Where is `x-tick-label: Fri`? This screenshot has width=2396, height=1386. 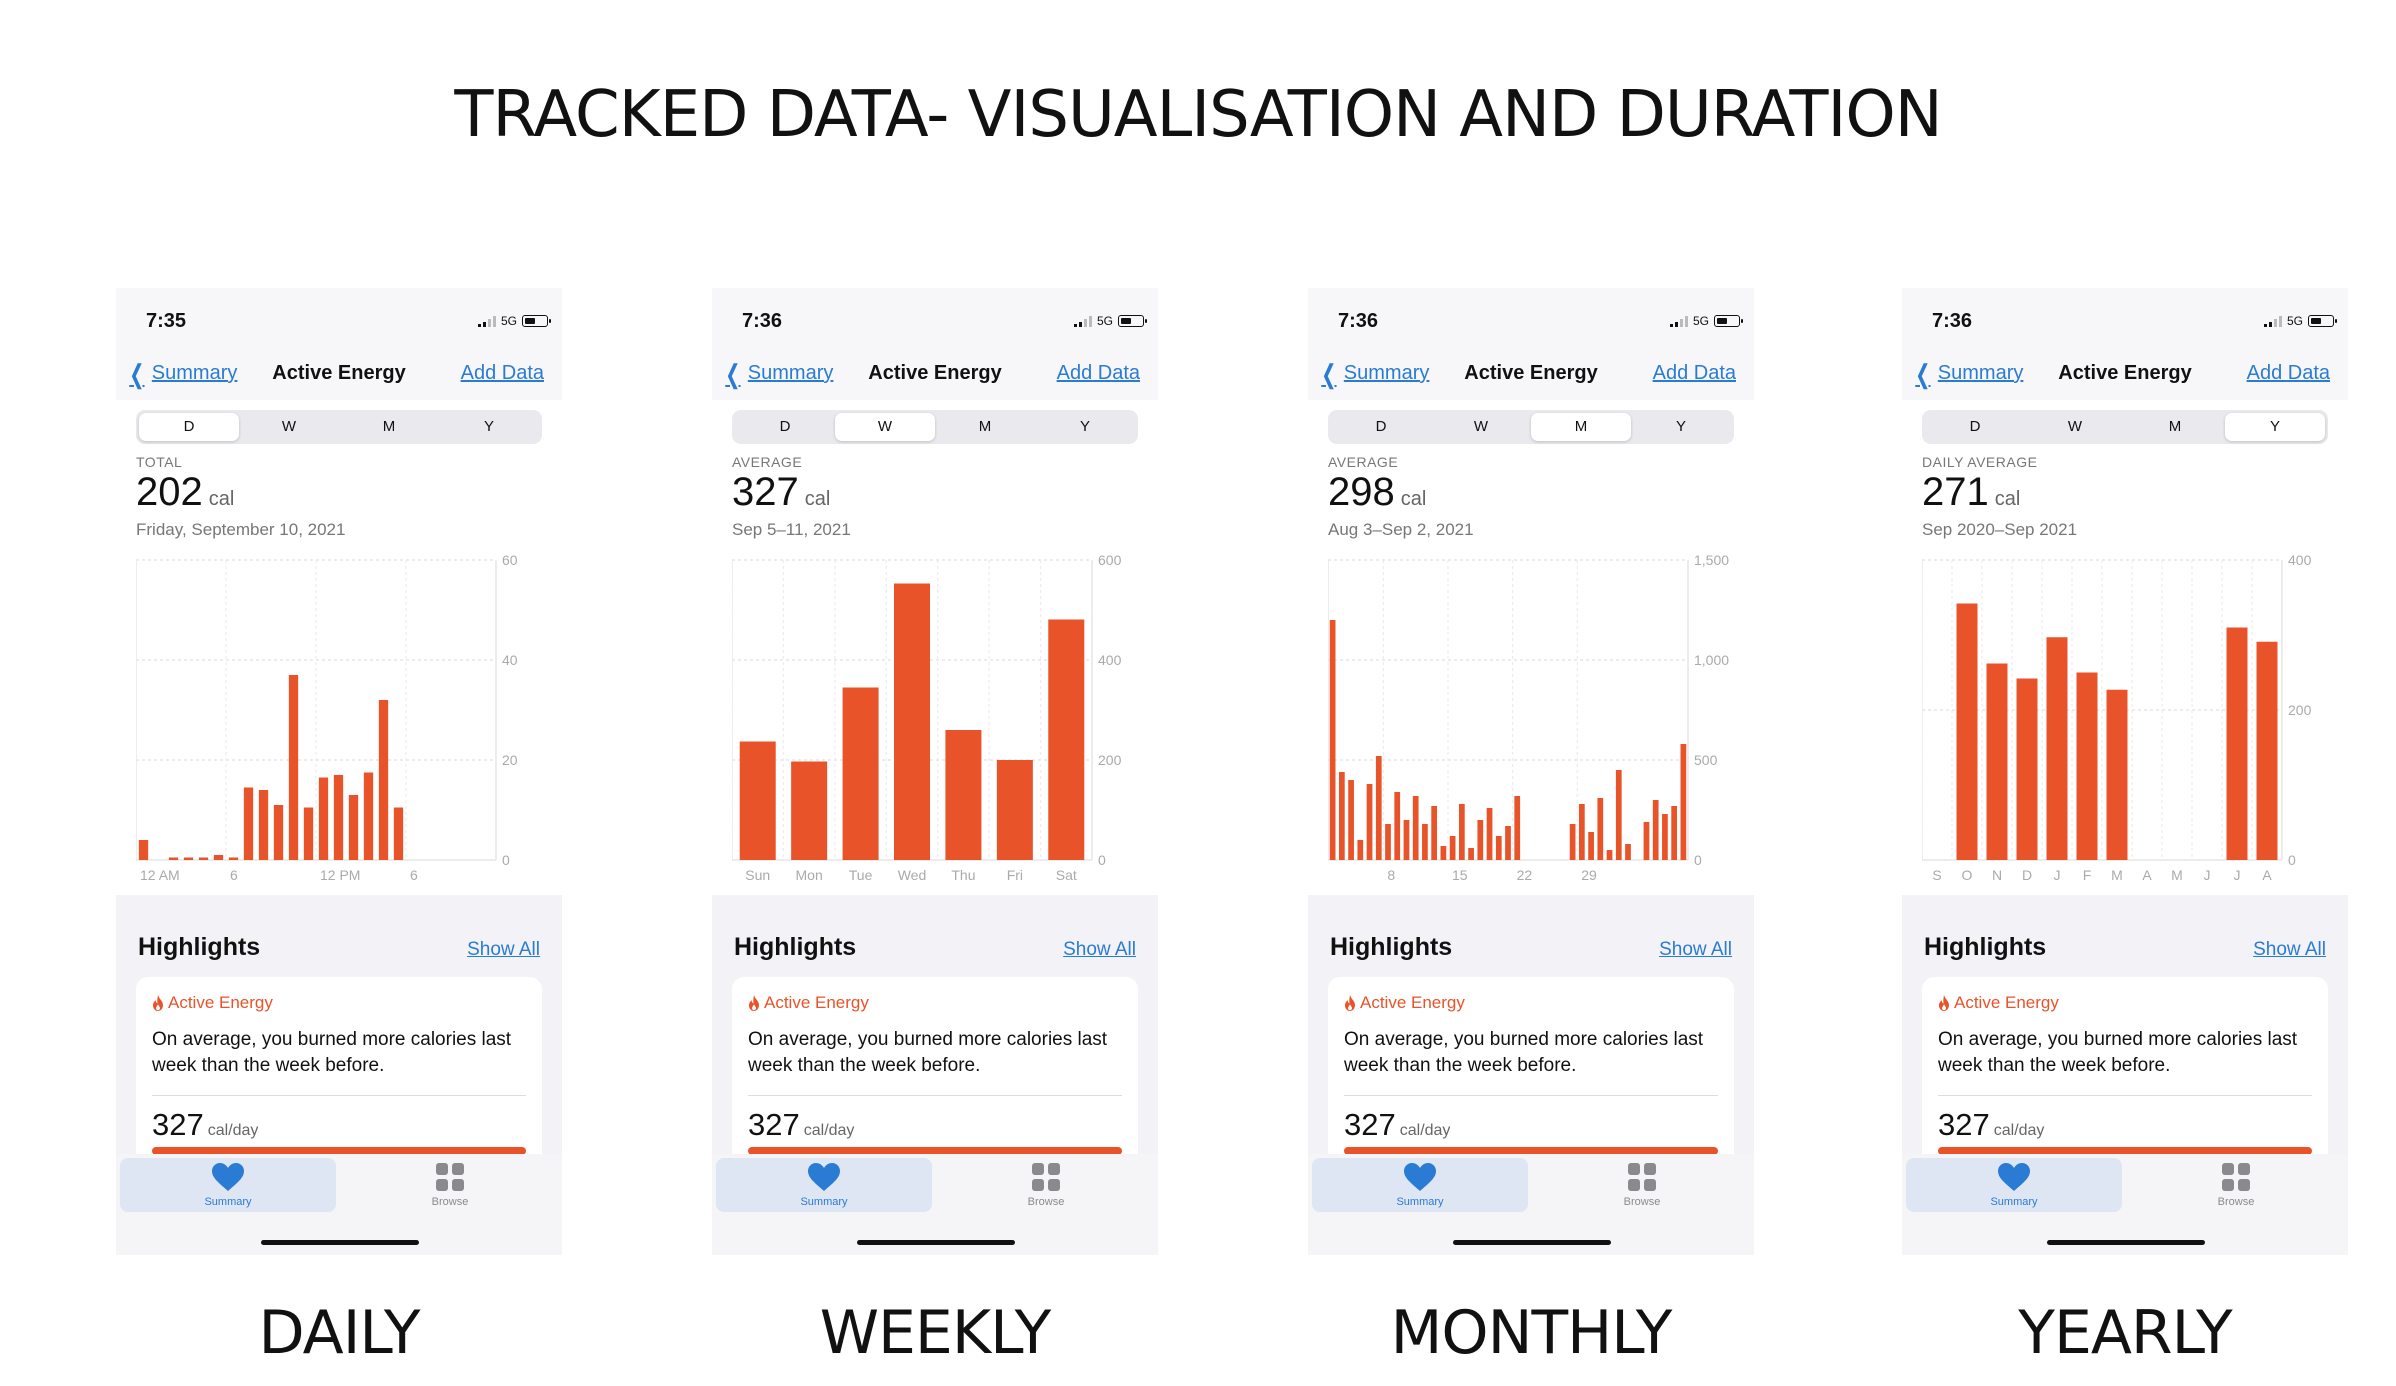
x-tick-label: Fri is located at coordinates (1015, 875).